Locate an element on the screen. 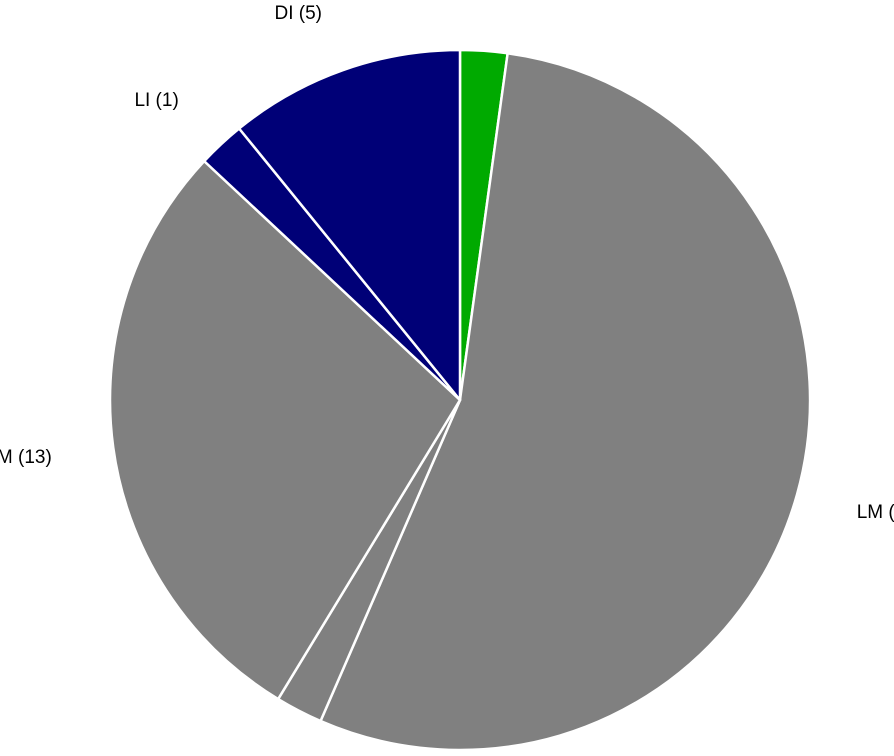 The height and width of the screenshot is (756, 894). pie-label-li: LI (1) is located at coordinates (156, 100).